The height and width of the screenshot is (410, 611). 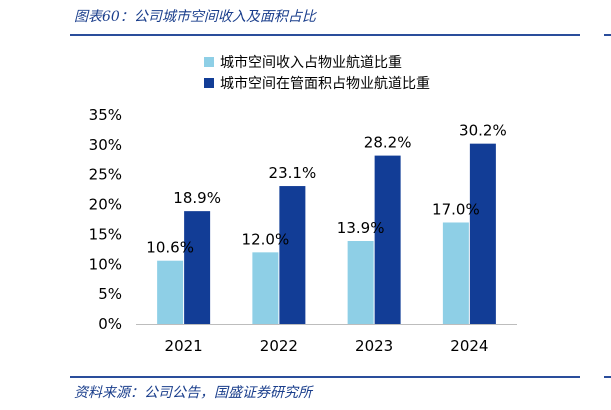 What do you see at coordinates (105, 264) in the screenshot?
I see `y-tick-label: 10%` at bounding box center [105, 264].